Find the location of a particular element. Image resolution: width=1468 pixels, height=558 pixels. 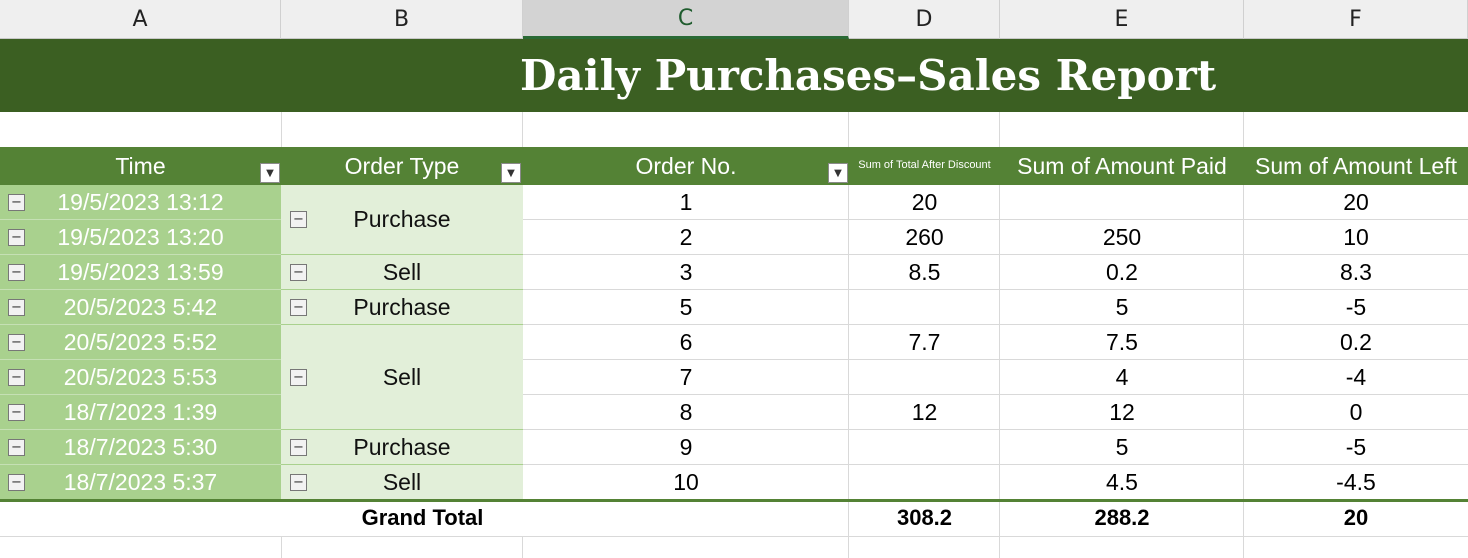

sum-left-cell: -4 is located at coordinates (1356, 377).